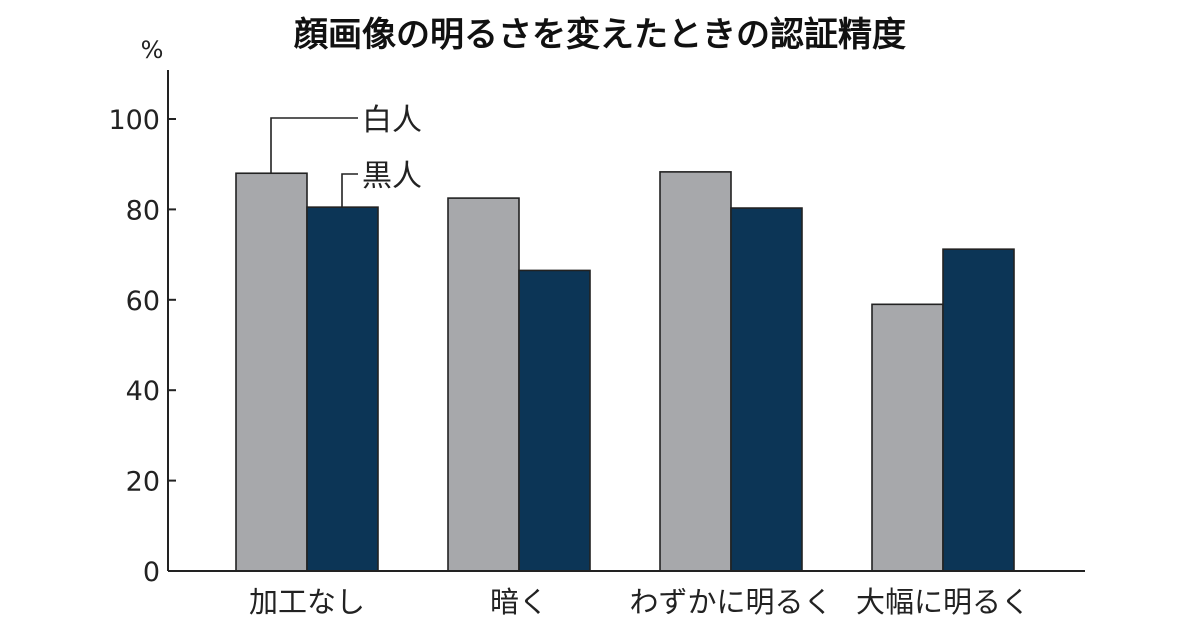  What do you see at coordinates (151, 572) in the screenshot?
I see `y-tick-label: 0` at bounding box center [151, 572].